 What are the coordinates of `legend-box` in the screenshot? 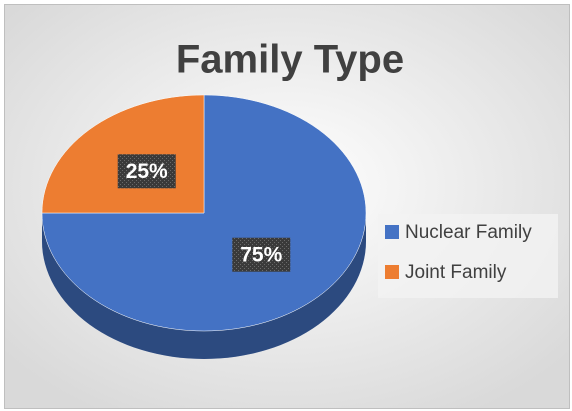 It's located at (468, 256).